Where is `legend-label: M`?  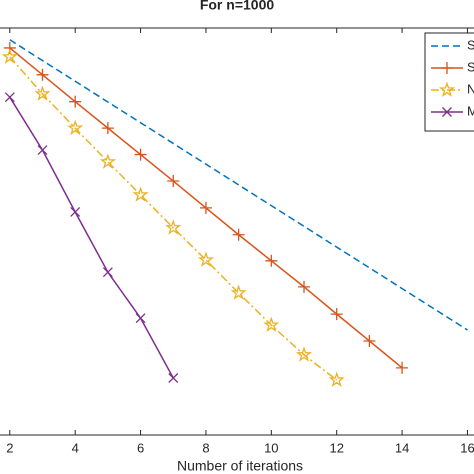
legend-label: M is located at coordinates (470, 110).